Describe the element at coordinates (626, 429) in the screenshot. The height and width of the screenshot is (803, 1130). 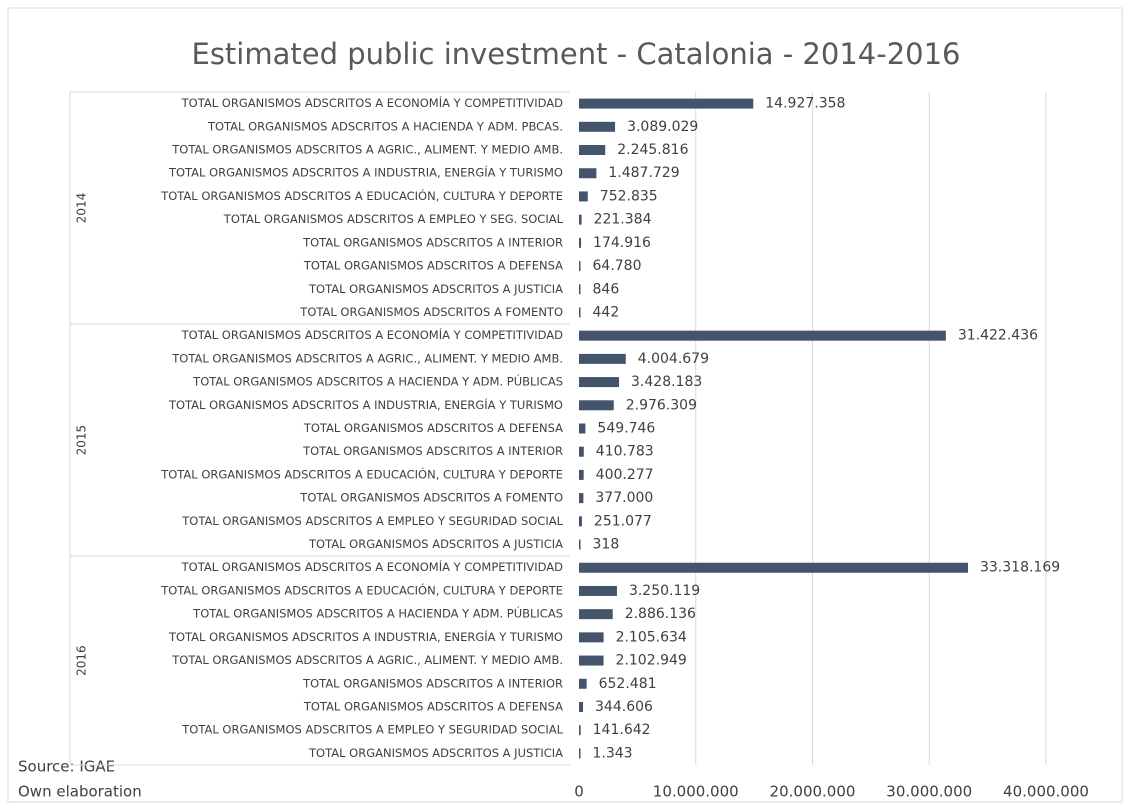
I see `value-label: 549.746` at that location.